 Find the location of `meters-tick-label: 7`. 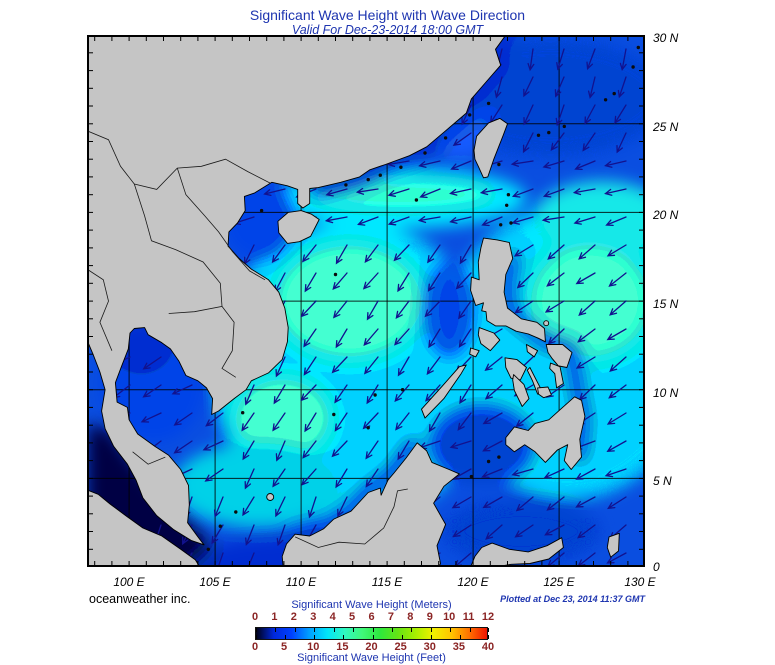

meters-tick-label: 7 is located at coordinates (390, 617).